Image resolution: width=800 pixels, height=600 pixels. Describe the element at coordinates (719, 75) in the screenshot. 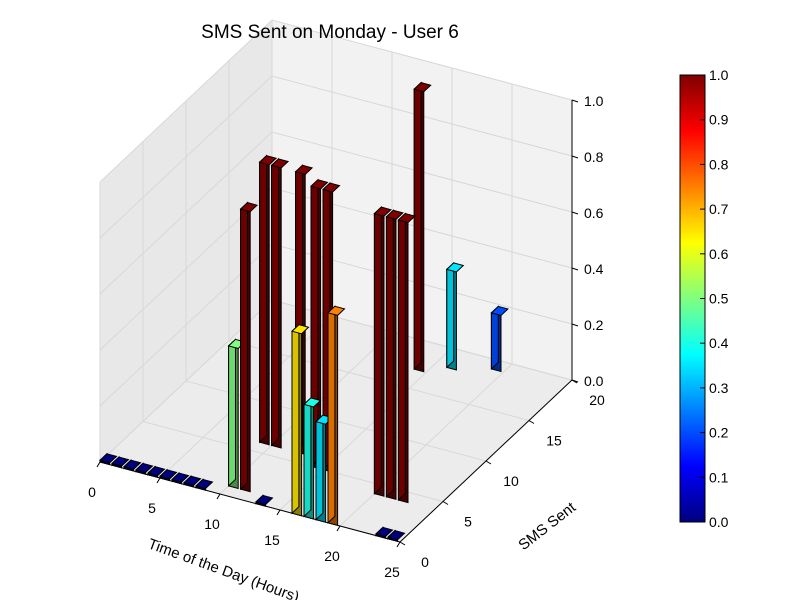

I see `colorbar-tick-label: 1.0` at that location.